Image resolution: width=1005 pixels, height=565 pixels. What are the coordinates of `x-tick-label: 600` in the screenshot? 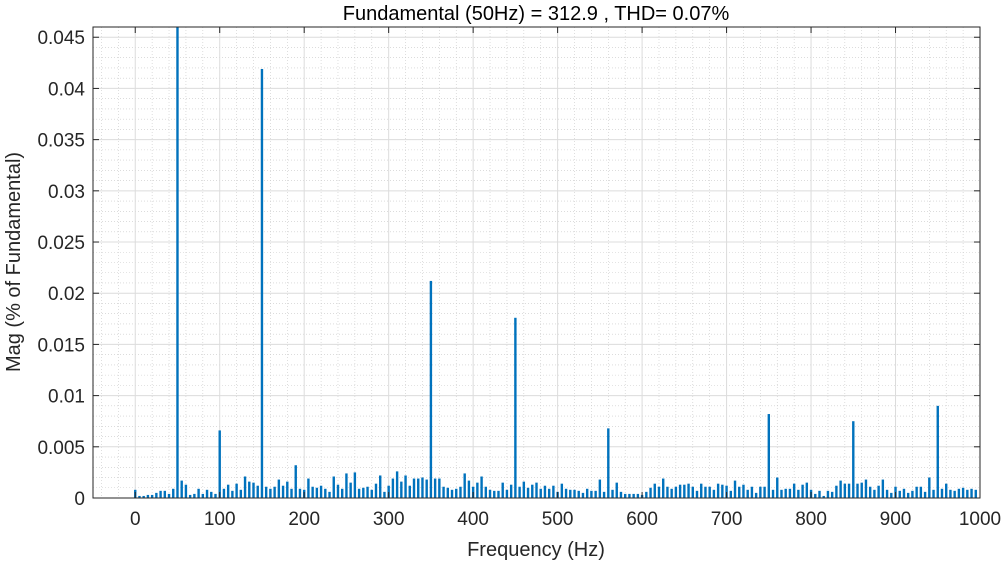 It's located at (642, 519).